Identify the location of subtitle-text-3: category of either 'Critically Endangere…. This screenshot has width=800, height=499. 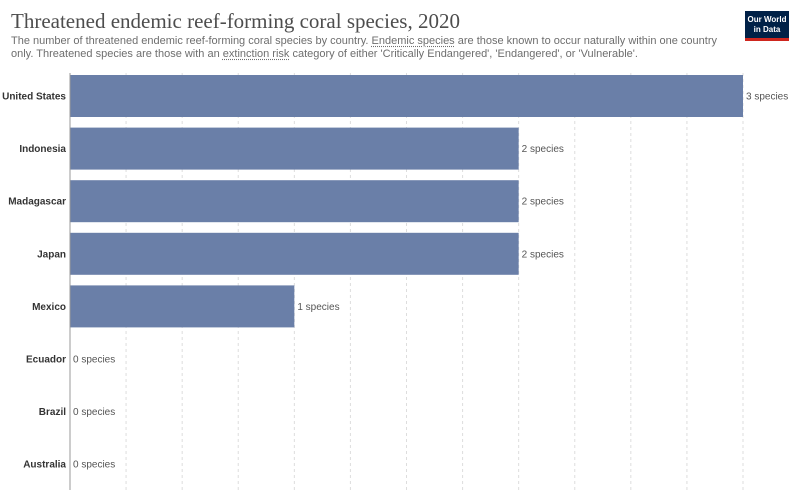
(463, 54).